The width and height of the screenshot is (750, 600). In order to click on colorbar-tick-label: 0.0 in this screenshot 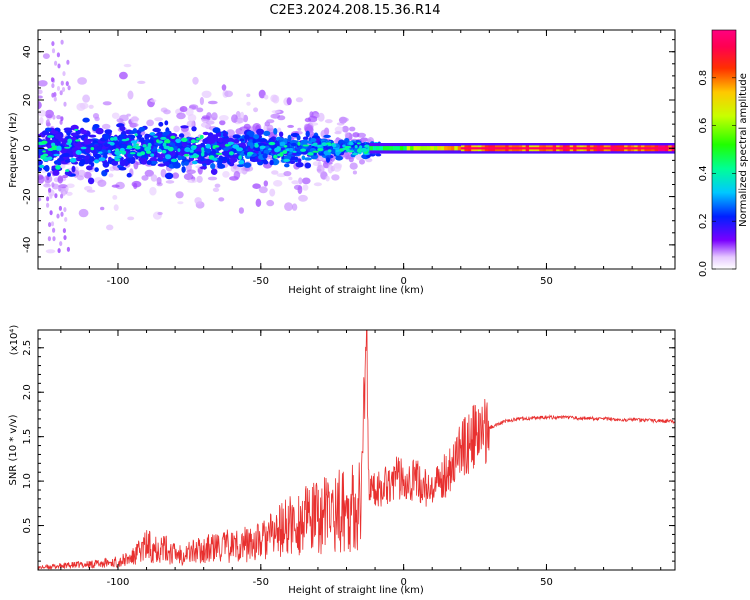, I will do `click(703, 269)`.